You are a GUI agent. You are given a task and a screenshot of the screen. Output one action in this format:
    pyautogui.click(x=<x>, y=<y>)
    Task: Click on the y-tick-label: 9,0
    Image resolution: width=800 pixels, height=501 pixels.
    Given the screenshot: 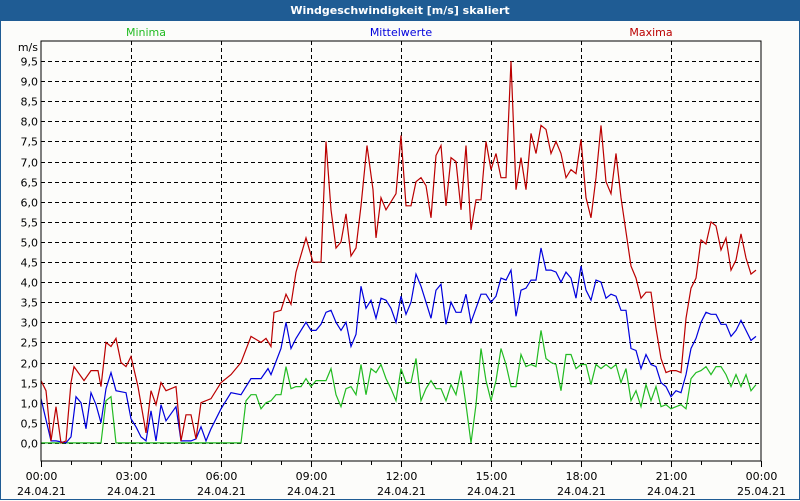 What is the action you would take?
    pyautogui.click(x=30, y=82)
    